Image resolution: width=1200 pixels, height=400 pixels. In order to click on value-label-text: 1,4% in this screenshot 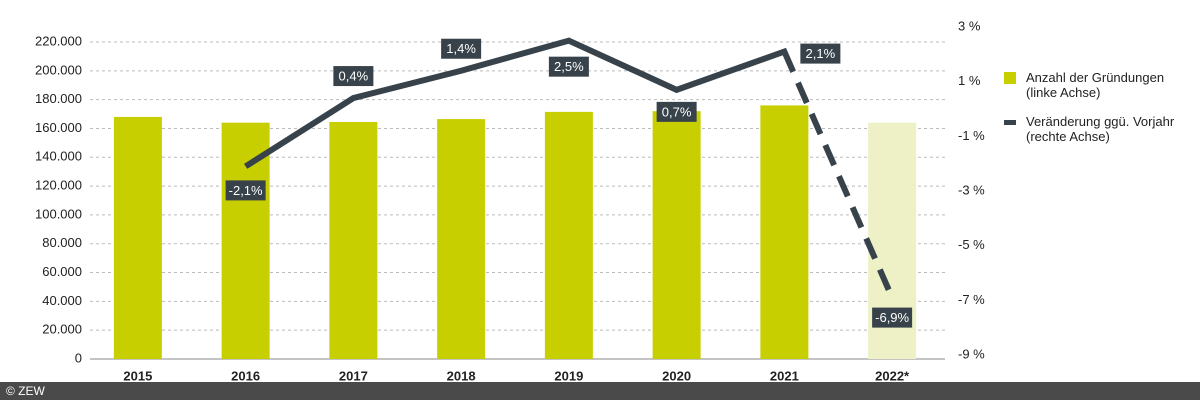, I will do `click(461, 48)`.